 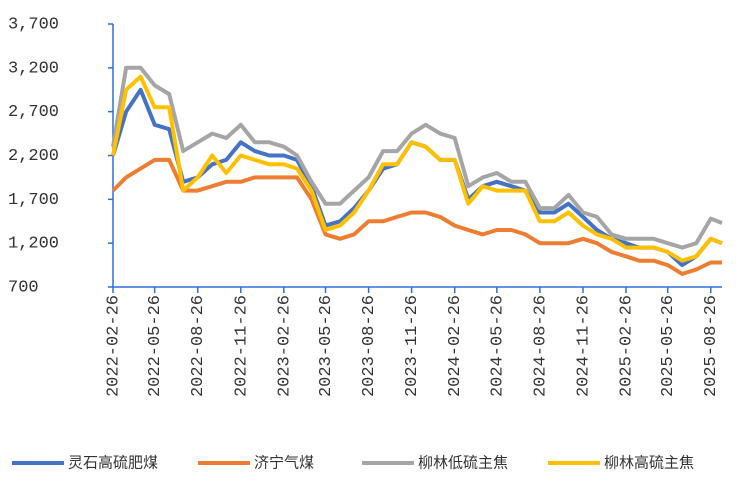 What do you see at coordinates (33, 156) in the screenshot?
I see `y-tick-label: 2,200` at bounding box center [33, 156].